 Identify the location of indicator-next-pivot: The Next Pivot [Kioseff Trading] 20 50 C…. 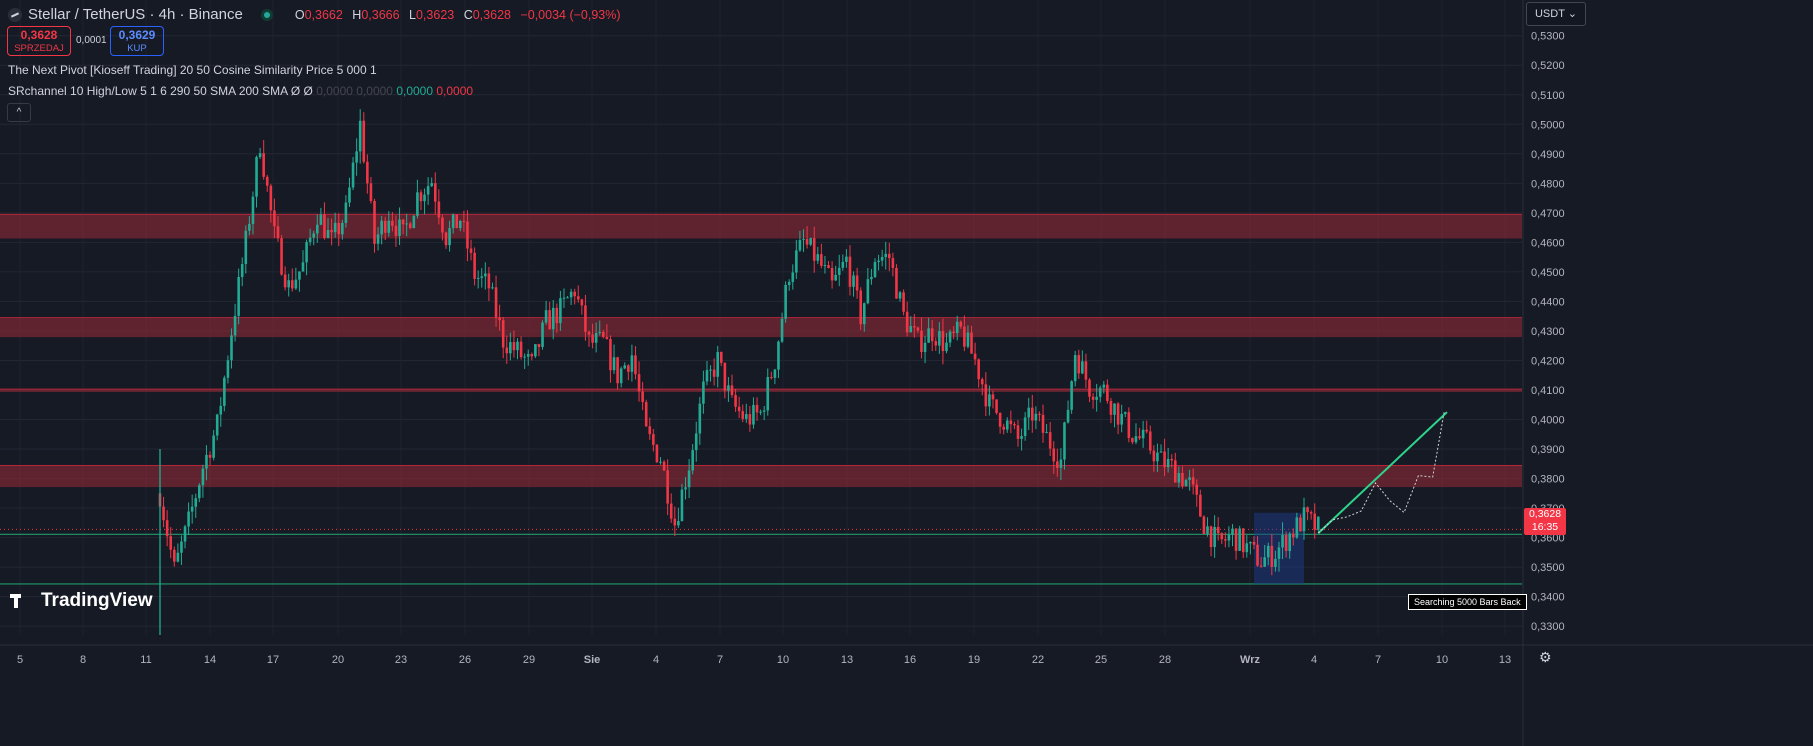
(192, 70).